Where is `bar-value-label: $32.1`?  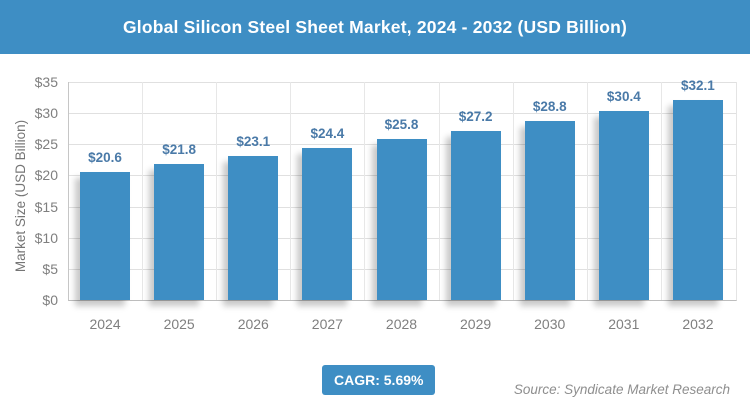
bar-value-label: $32.1 is located at coordinates (698, 86).